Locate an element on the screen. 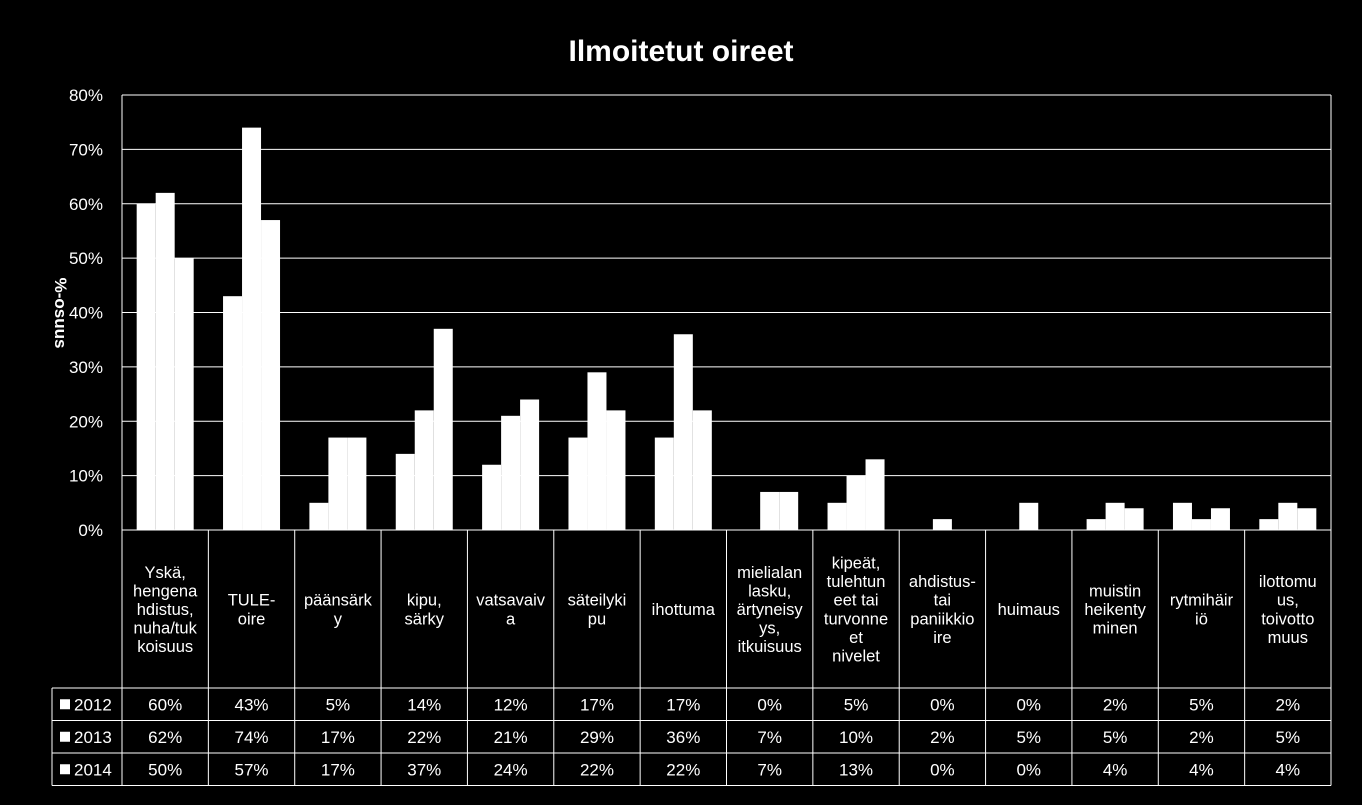  y-tick-label: 60% is located at coordinates (86, 204).